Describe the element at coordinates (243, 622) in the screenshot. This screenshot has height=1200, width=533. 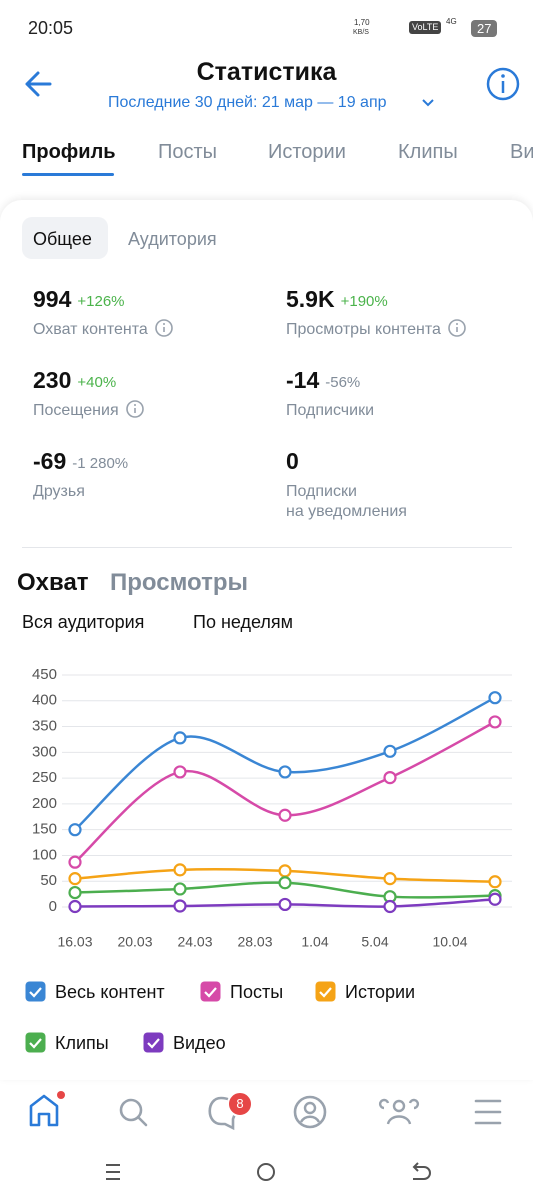
I see `filter: По неделям` at that location.